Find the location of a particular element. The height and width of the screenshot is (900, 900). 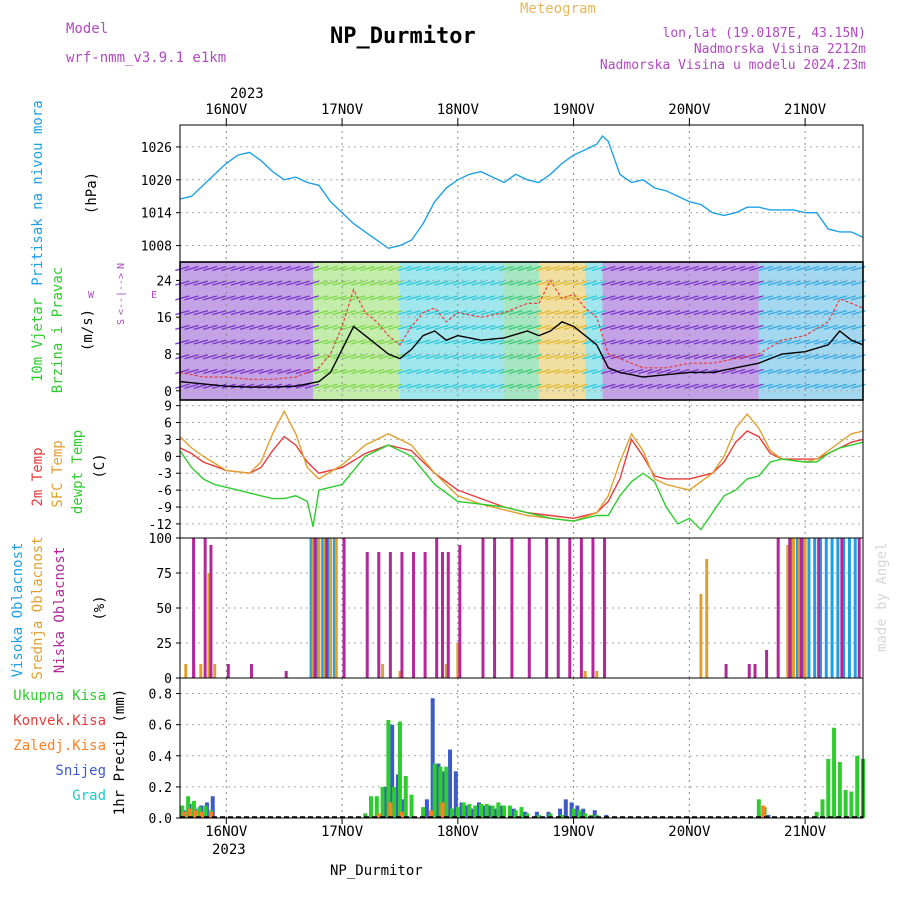

temp-ylabel-sfc: SFC Temp is located at coordinates (58, 473).